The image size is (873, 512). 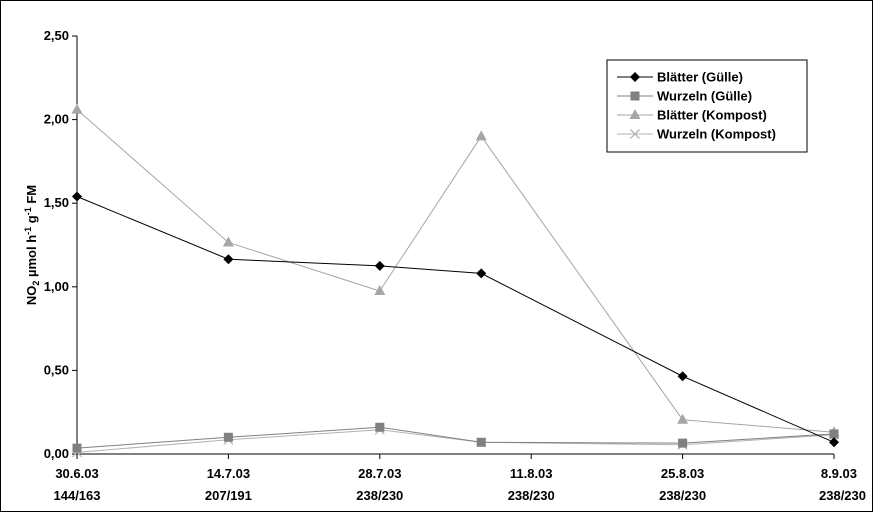 I want to click on x-tick-label-sub: 207/191, so click(x=228, y=495).